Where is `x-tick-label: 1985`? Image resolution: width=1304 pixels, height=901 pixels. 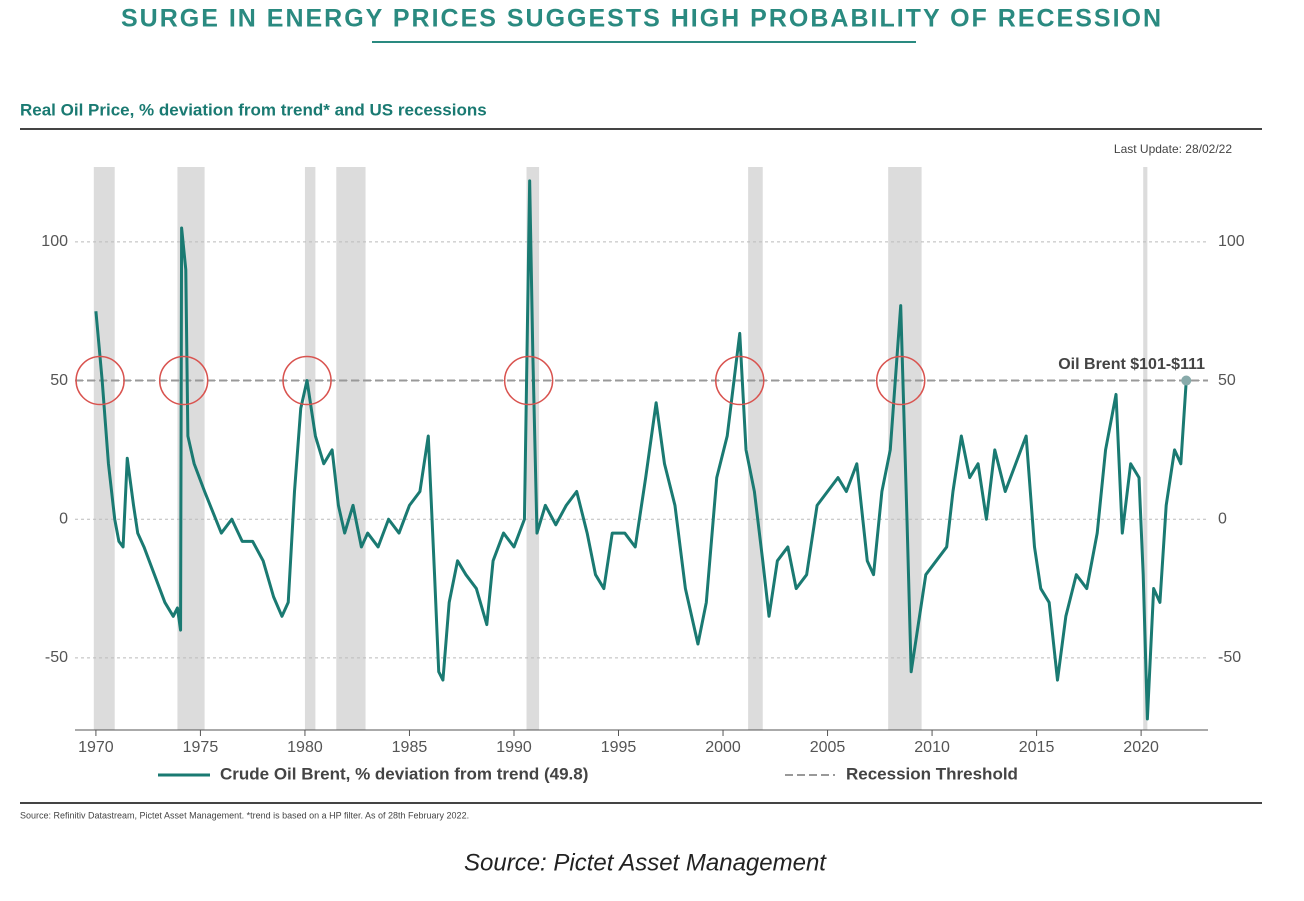 x-tick-label: 1985 is located at coordinates (410, 747).